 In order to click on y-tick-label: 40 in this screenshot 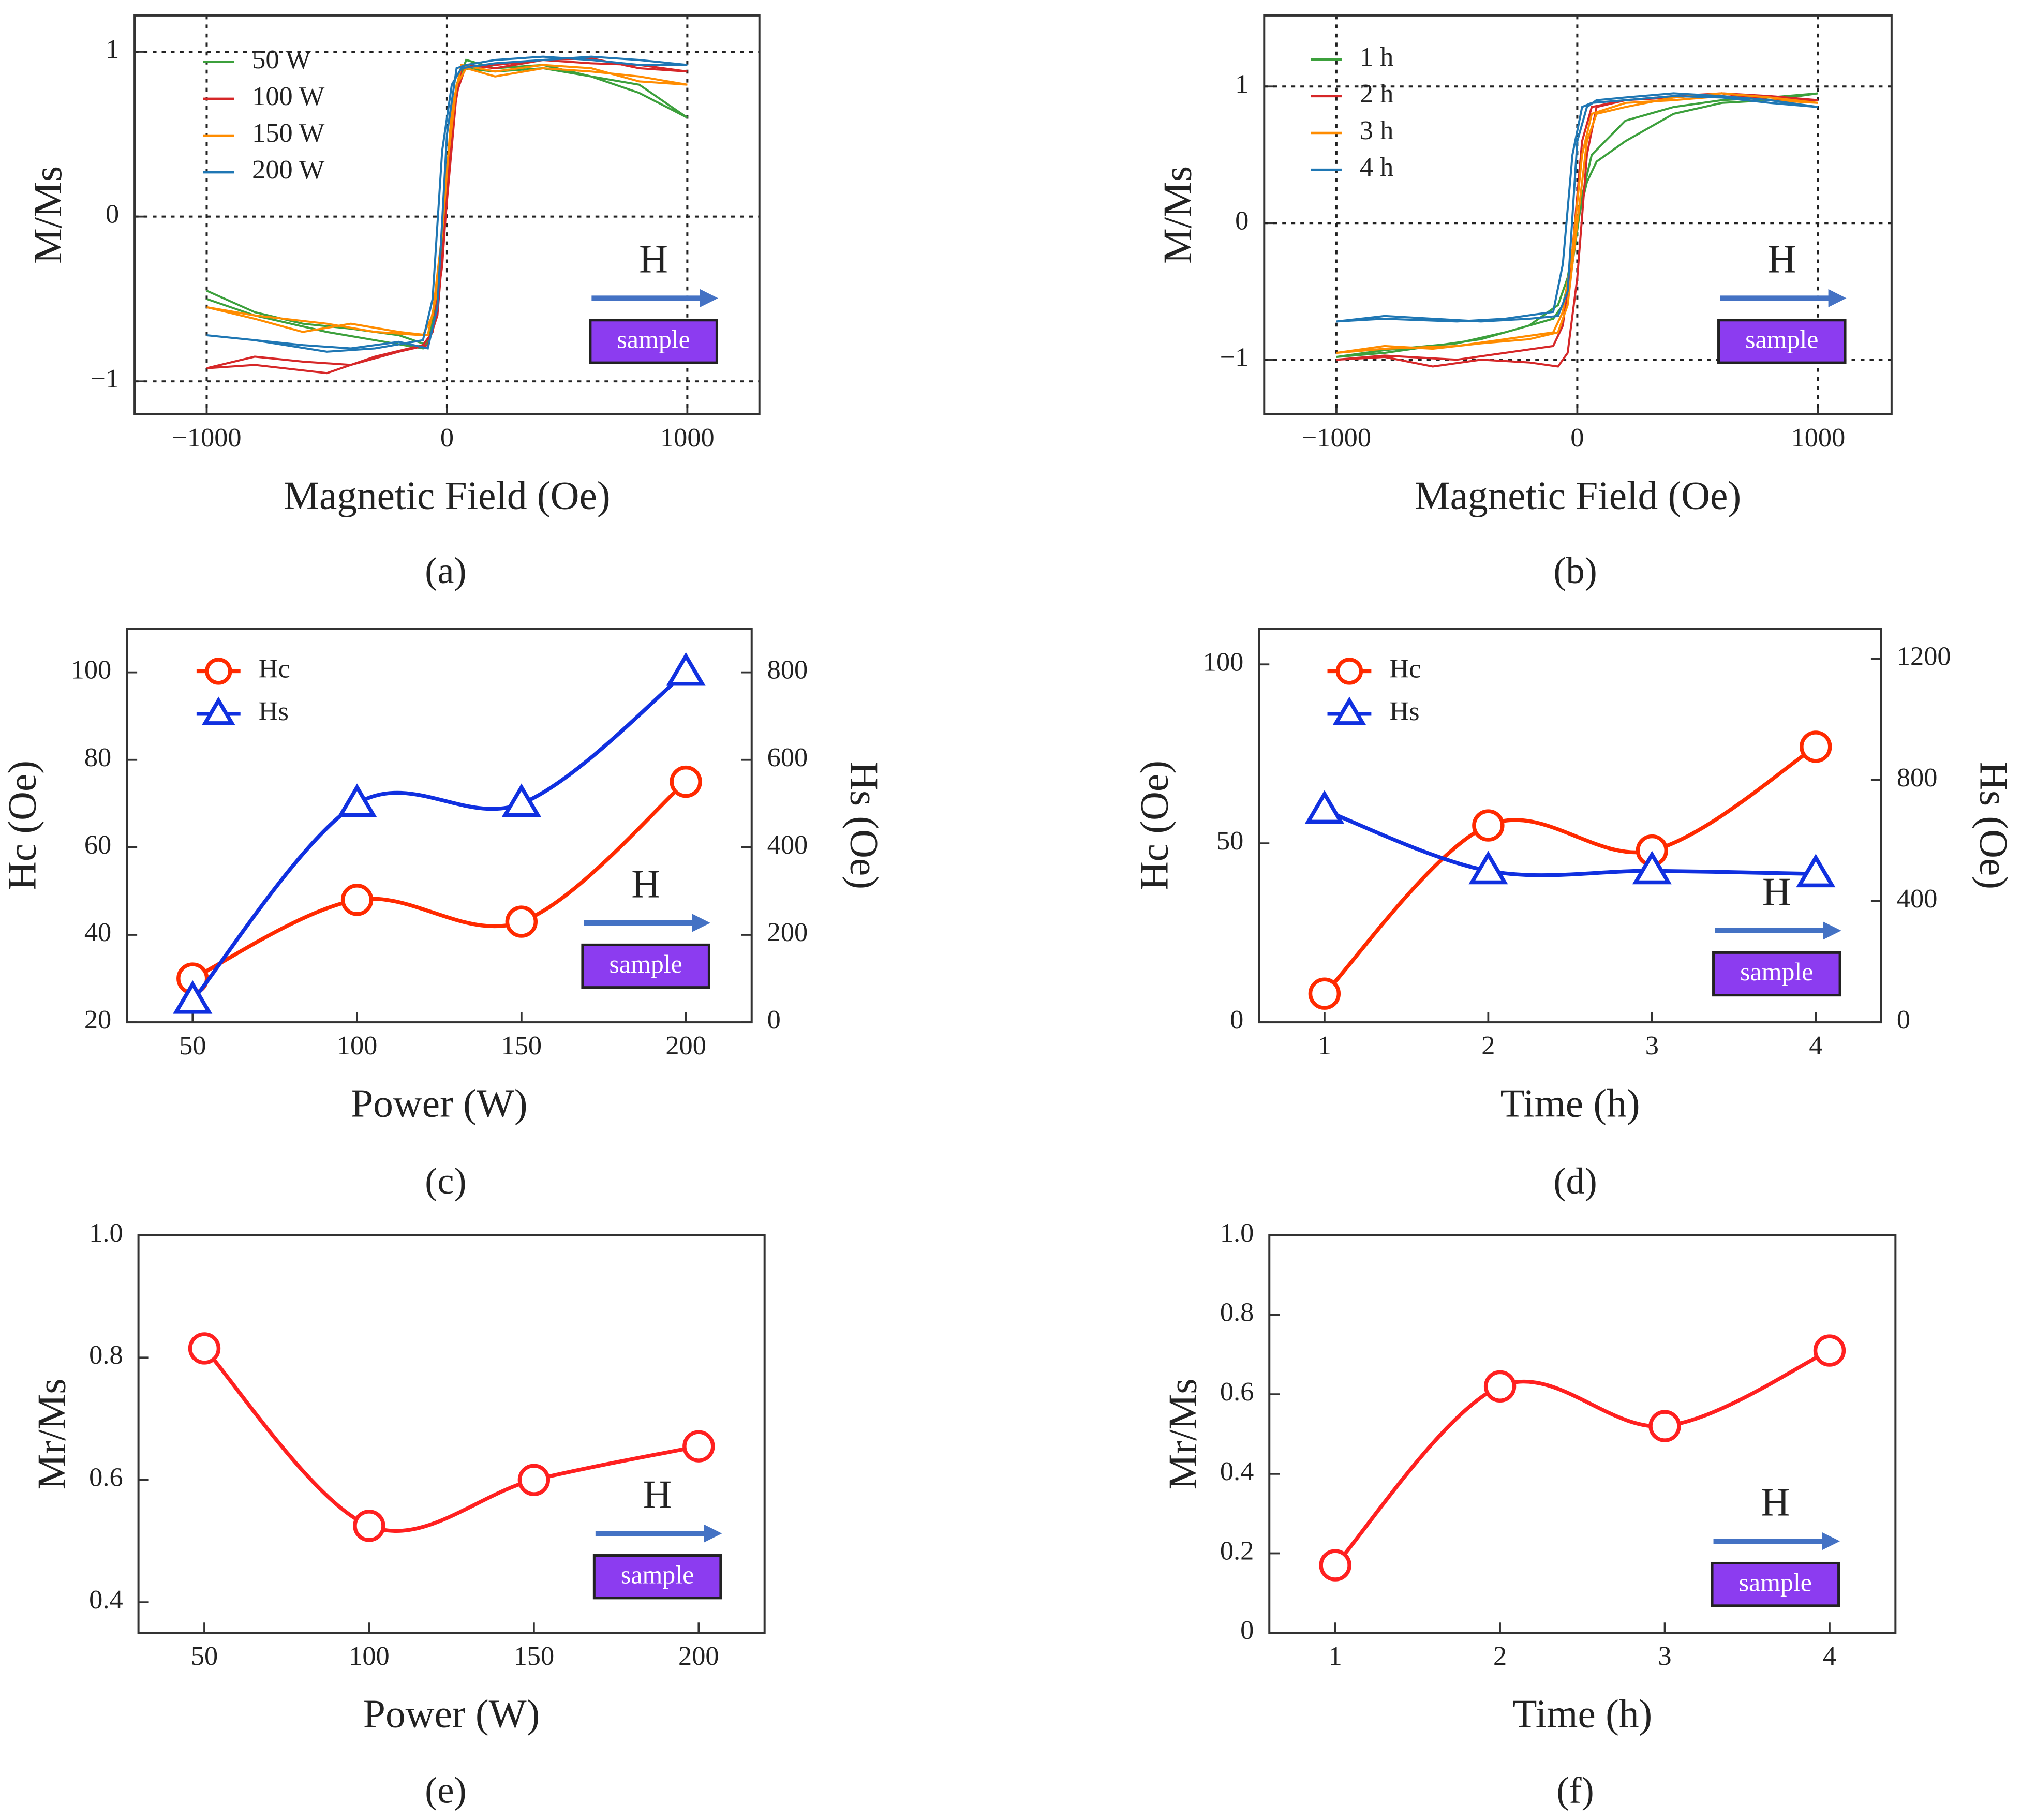, I will do `click(97, 932)`.